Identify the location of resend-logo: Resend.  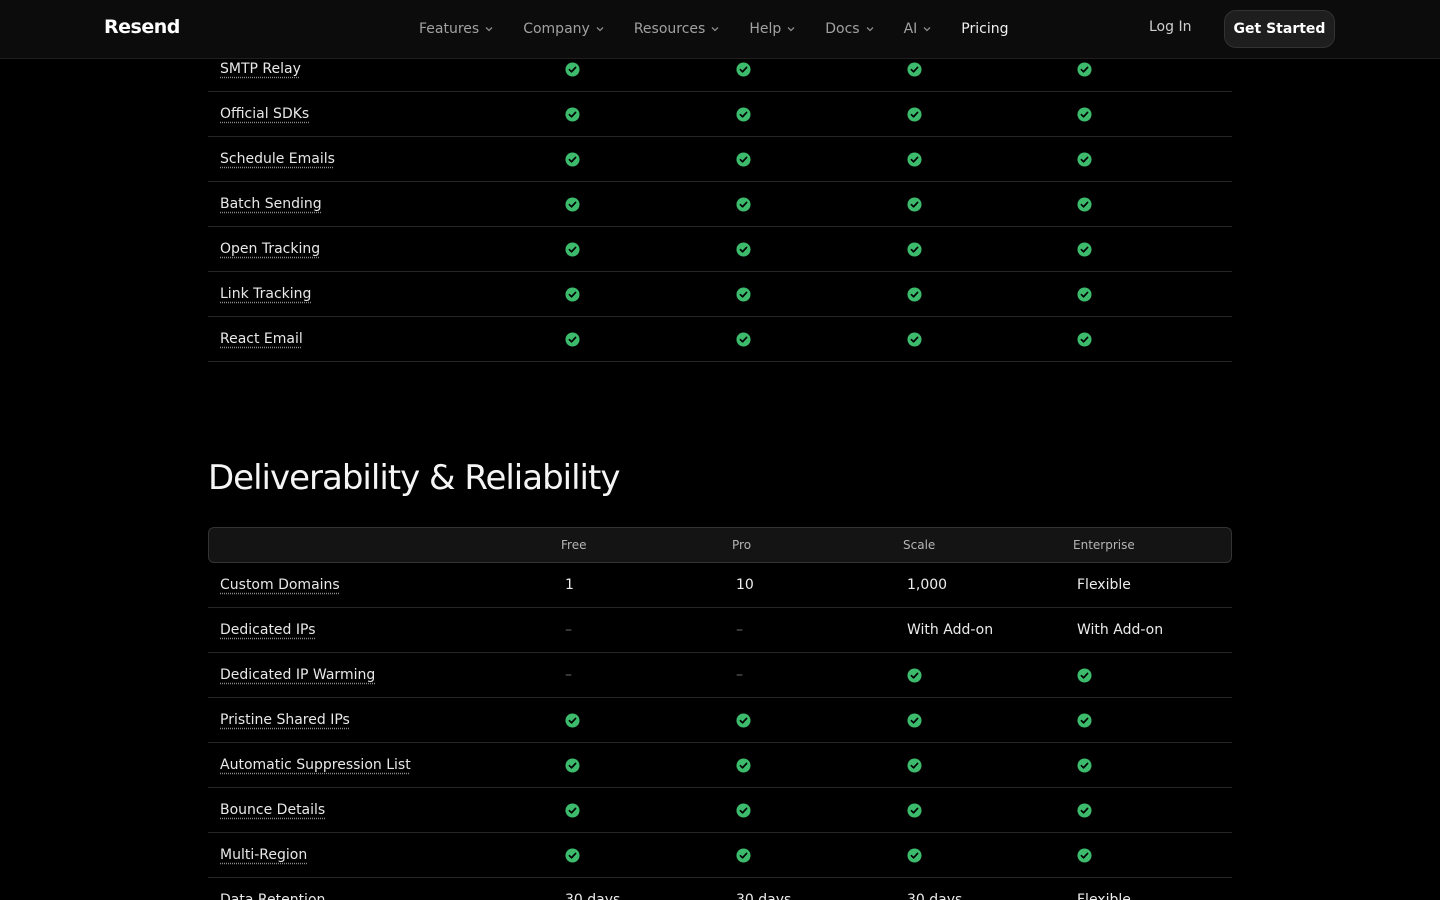
(142, 27).